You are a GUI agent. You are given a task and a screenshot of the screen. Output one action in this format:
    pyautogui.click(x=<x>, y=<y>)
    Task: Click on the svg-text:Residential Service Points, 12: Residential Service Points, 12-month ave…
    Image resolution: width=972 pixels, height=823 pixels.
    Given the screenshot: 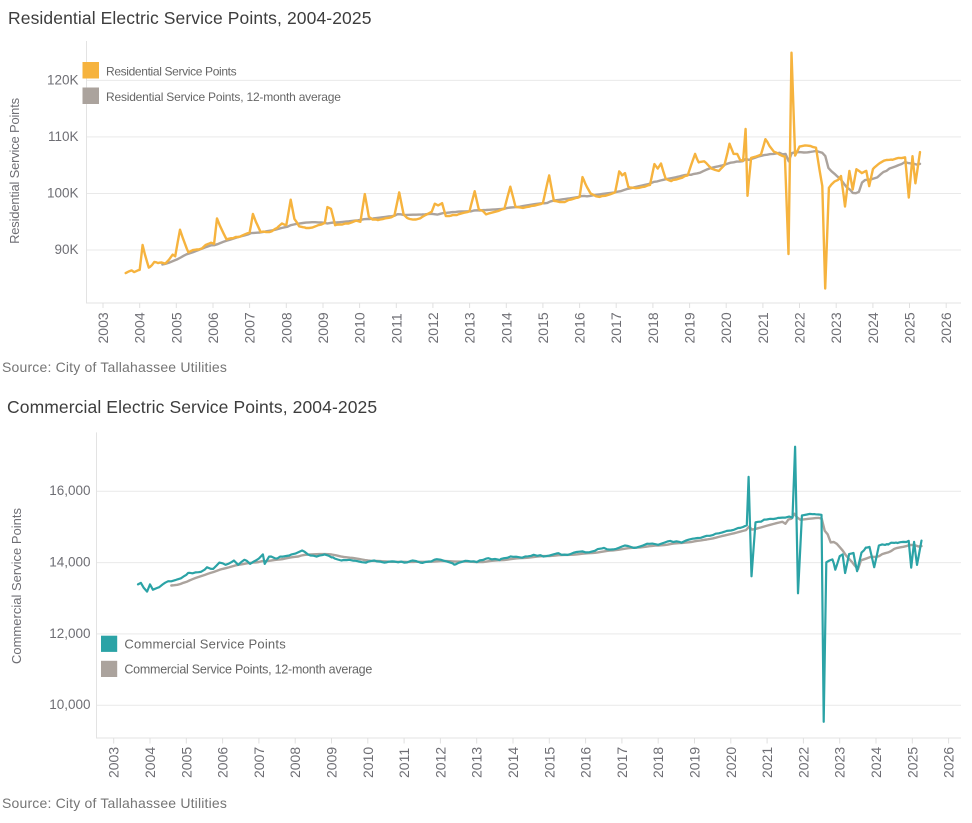 What is the action you would take?
    pyautogui.click(x=223, y=97)
    